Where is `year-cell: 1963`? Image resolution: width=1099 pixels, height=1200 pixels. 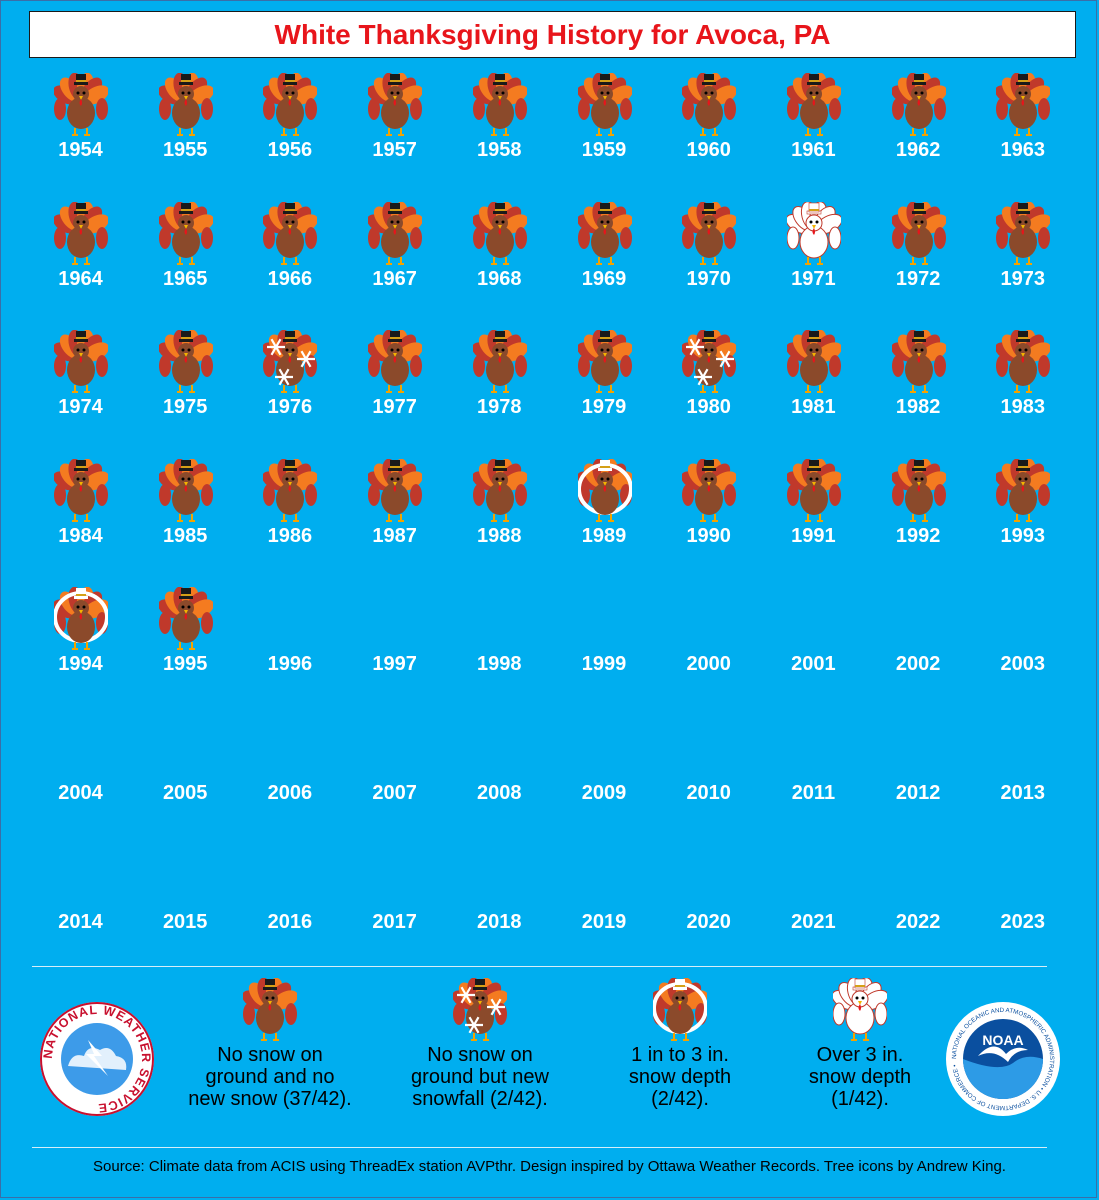 year-cell: 1963 is located at coordinates (1022, 134).